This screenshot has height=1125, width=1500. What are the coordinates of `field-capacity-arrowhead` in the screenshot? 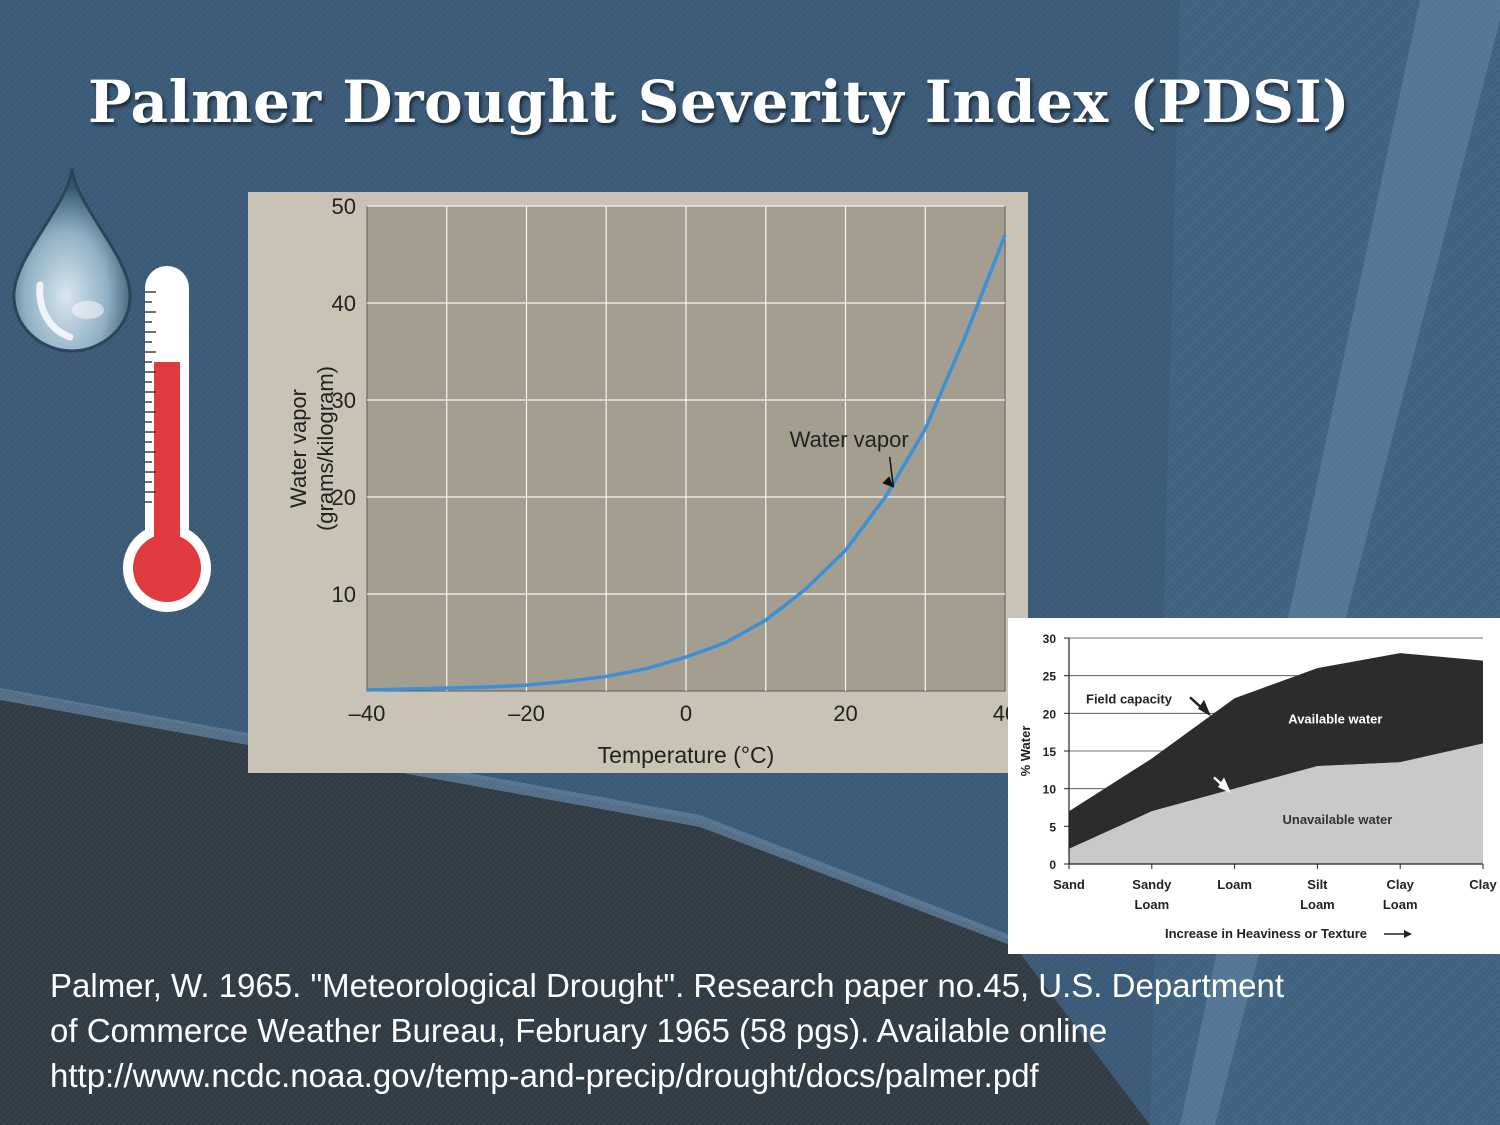 It's located at (1204, 708).